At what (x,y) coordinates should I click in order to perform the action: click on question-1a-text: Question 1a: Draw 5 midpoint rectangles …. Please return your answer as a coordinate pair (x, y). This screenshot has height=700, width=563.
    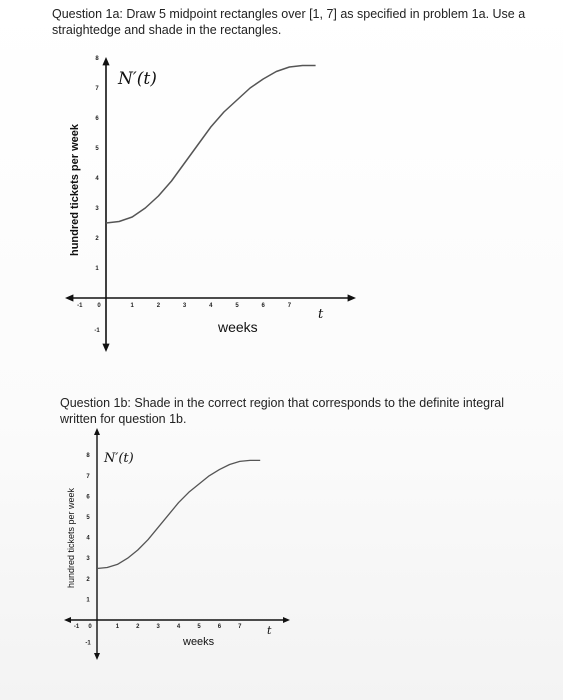
    Looking at the image, I should click on (289, 22).